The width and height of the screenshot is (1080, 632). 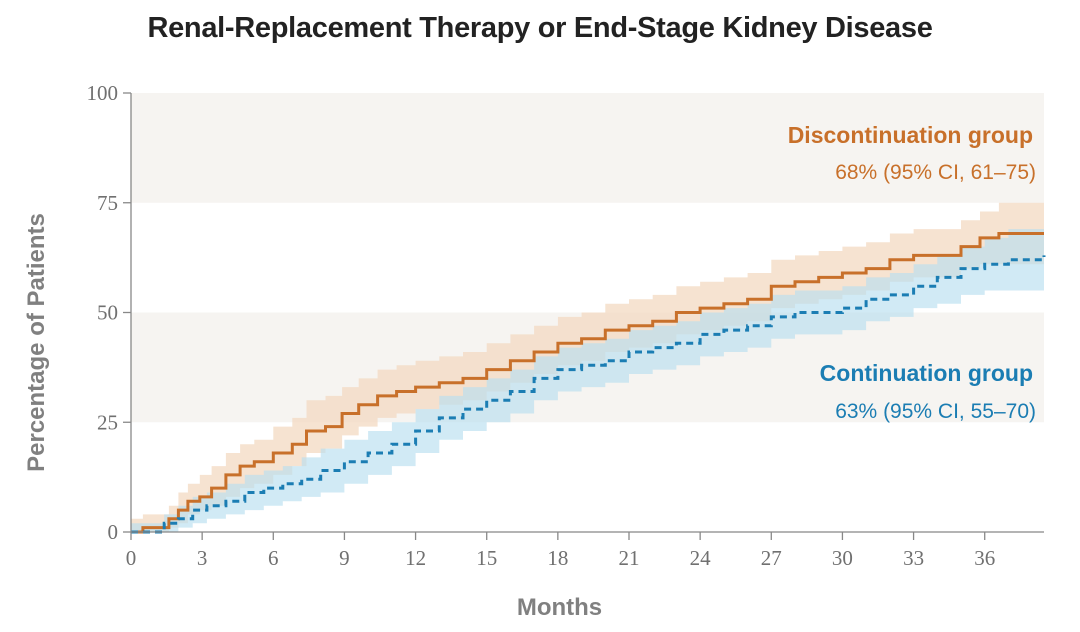 I want to click on x-tick-label: 36, so click(x=984, y=558).